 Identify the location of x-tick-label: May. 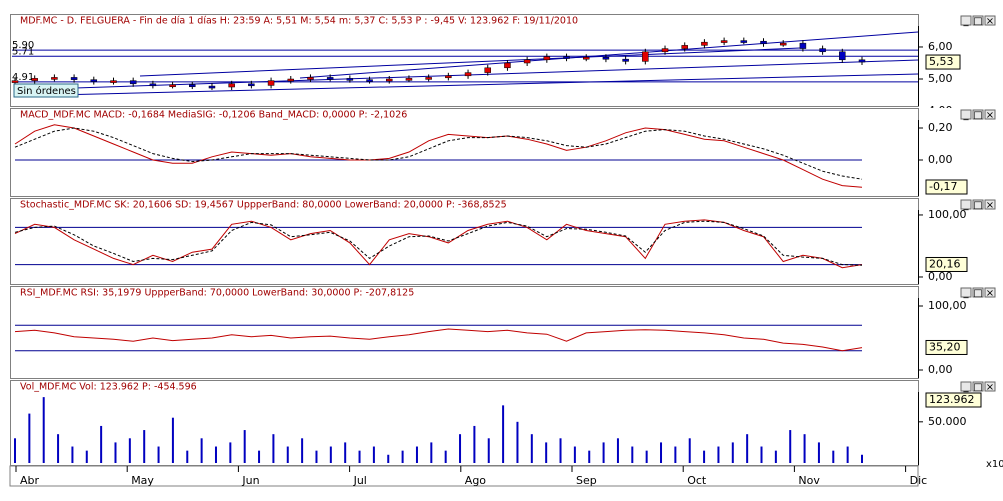
(142, 480).